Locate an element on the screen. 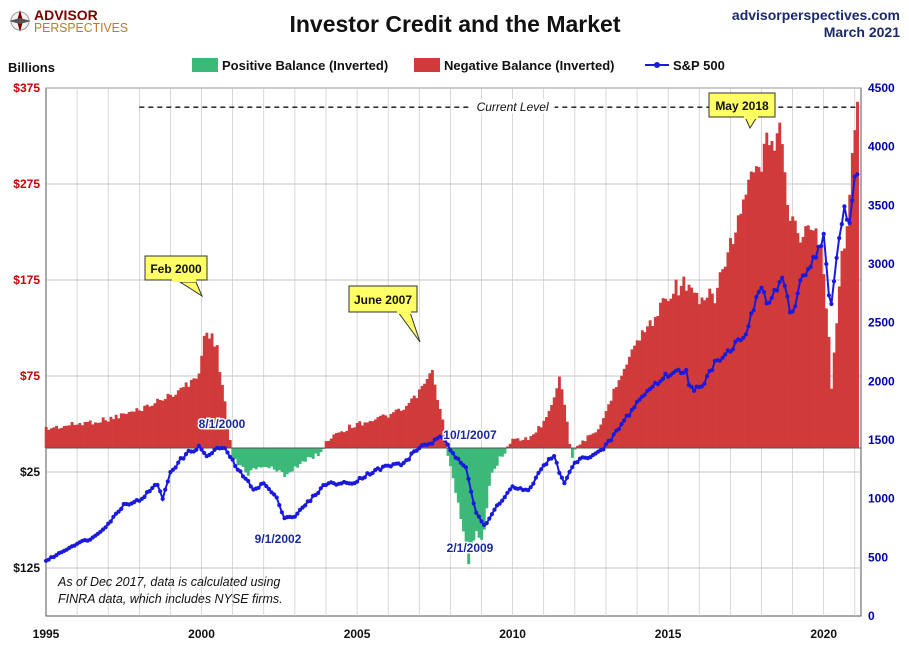 This screenshot has width=909, height=660. right-tick-label: 3500 is located at coordinates (881, 205).